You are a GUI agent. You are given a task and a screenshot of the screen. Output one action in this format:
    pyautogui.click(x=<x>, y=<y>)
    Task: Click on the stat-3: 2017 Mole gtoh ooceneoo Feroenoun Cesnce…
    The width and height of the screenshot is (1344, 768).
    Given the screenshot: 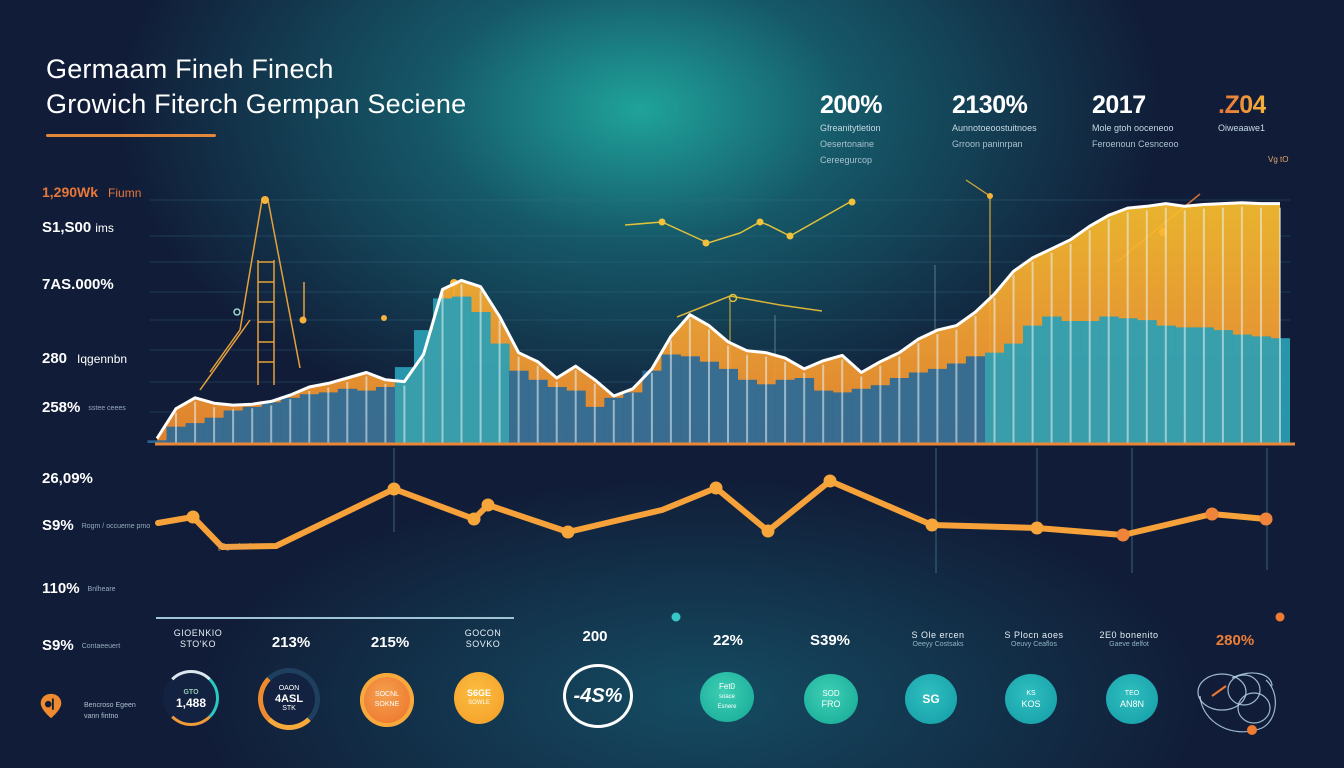 What is the action you would take?
    pyautogui.click(x=1135, y=121)
    